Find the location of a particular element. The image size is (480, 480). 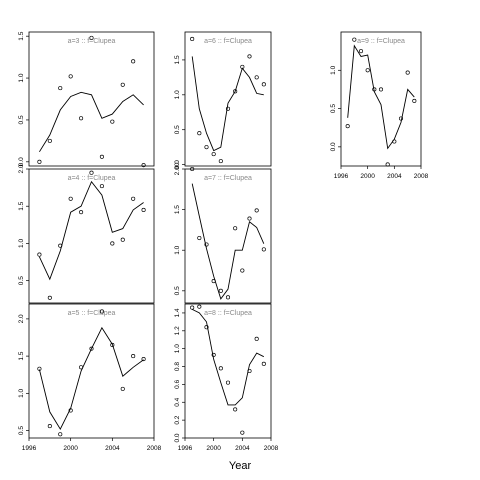

panel-title: a=7 :: f=Clupea is located at coordinates (228, 178).